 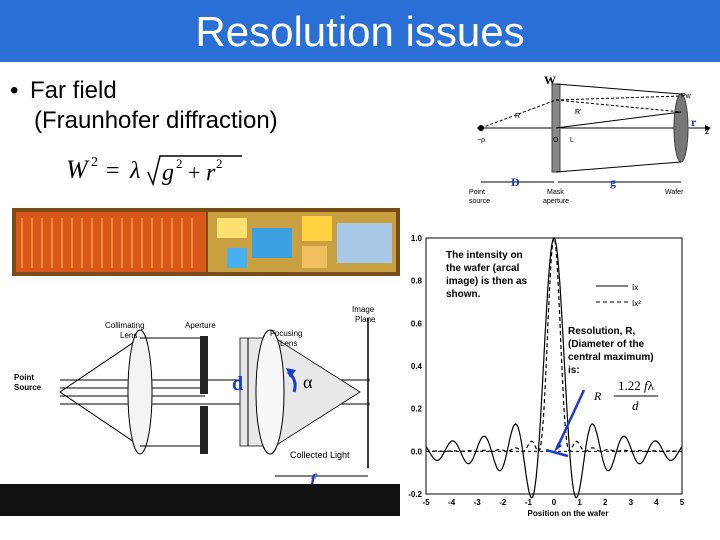 What do you see at coordinates (134, 171) in the screenshot?
I see `svg-text: λ` at bounding box center [134, 171].